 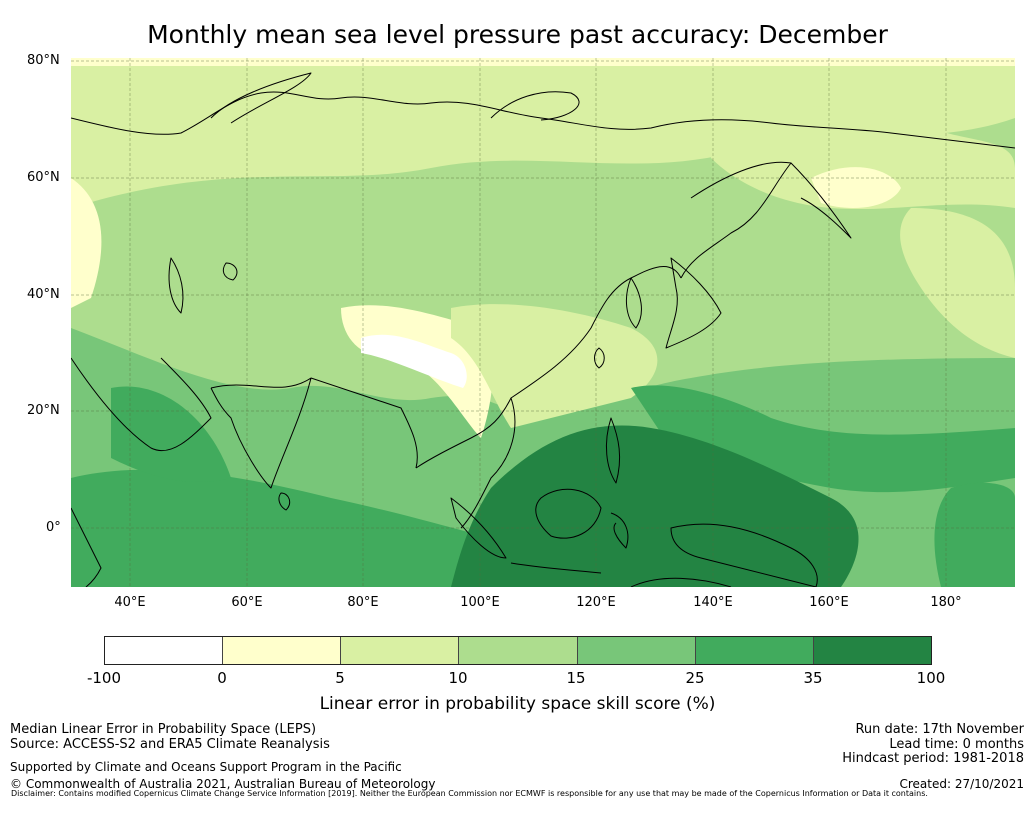 What do you see at coordinates (130, 602) in the screenshot?
I see `lon-label-40e: 40°E` at bounding box center [130, 602].